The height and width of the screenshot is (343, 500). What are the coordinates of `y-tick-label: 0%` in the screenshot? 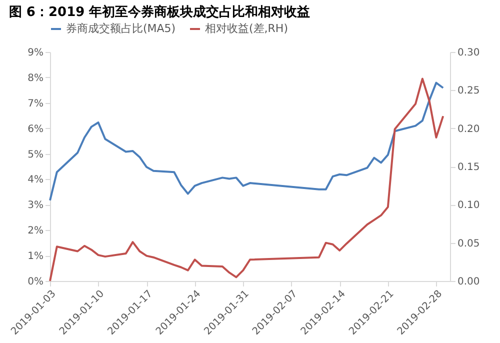 It's located at (36, 282).